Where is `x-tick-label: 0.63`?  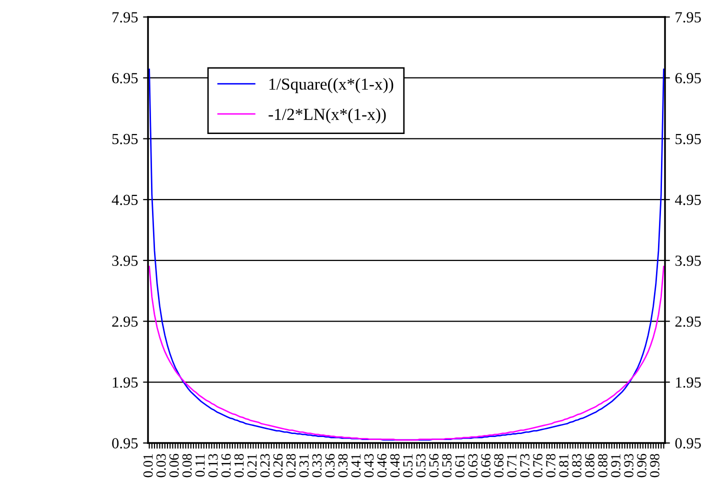
x-tick-label: 0.63 is located at coordinates (473, 466).